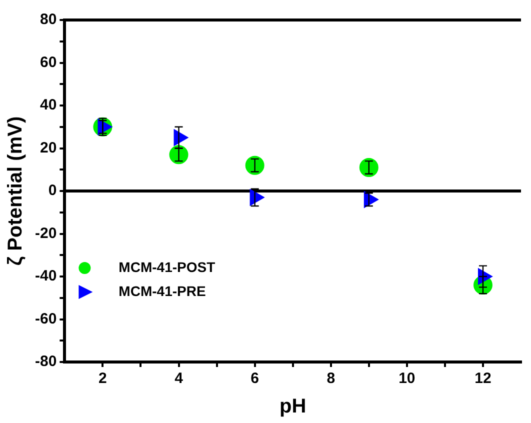 This screenshot has height=423, width=531. I want to click on y-tick-label: -80, so click(45, 361).